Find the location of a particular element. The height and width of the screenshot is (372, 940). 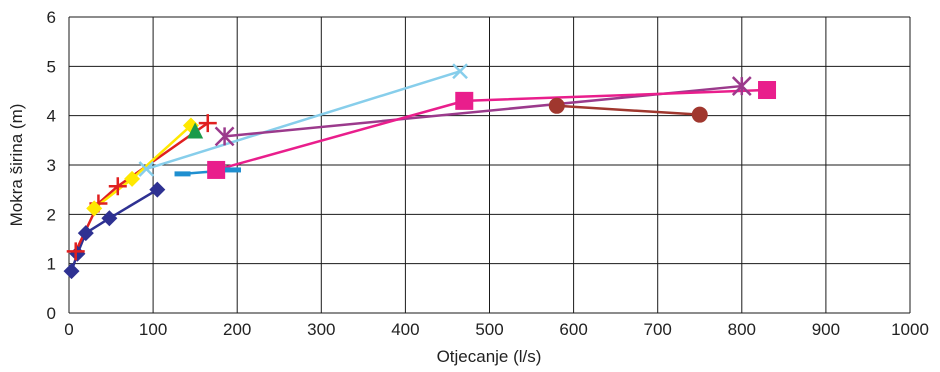

x-tick-label-6: 600 is located at coordinates (573, 329).